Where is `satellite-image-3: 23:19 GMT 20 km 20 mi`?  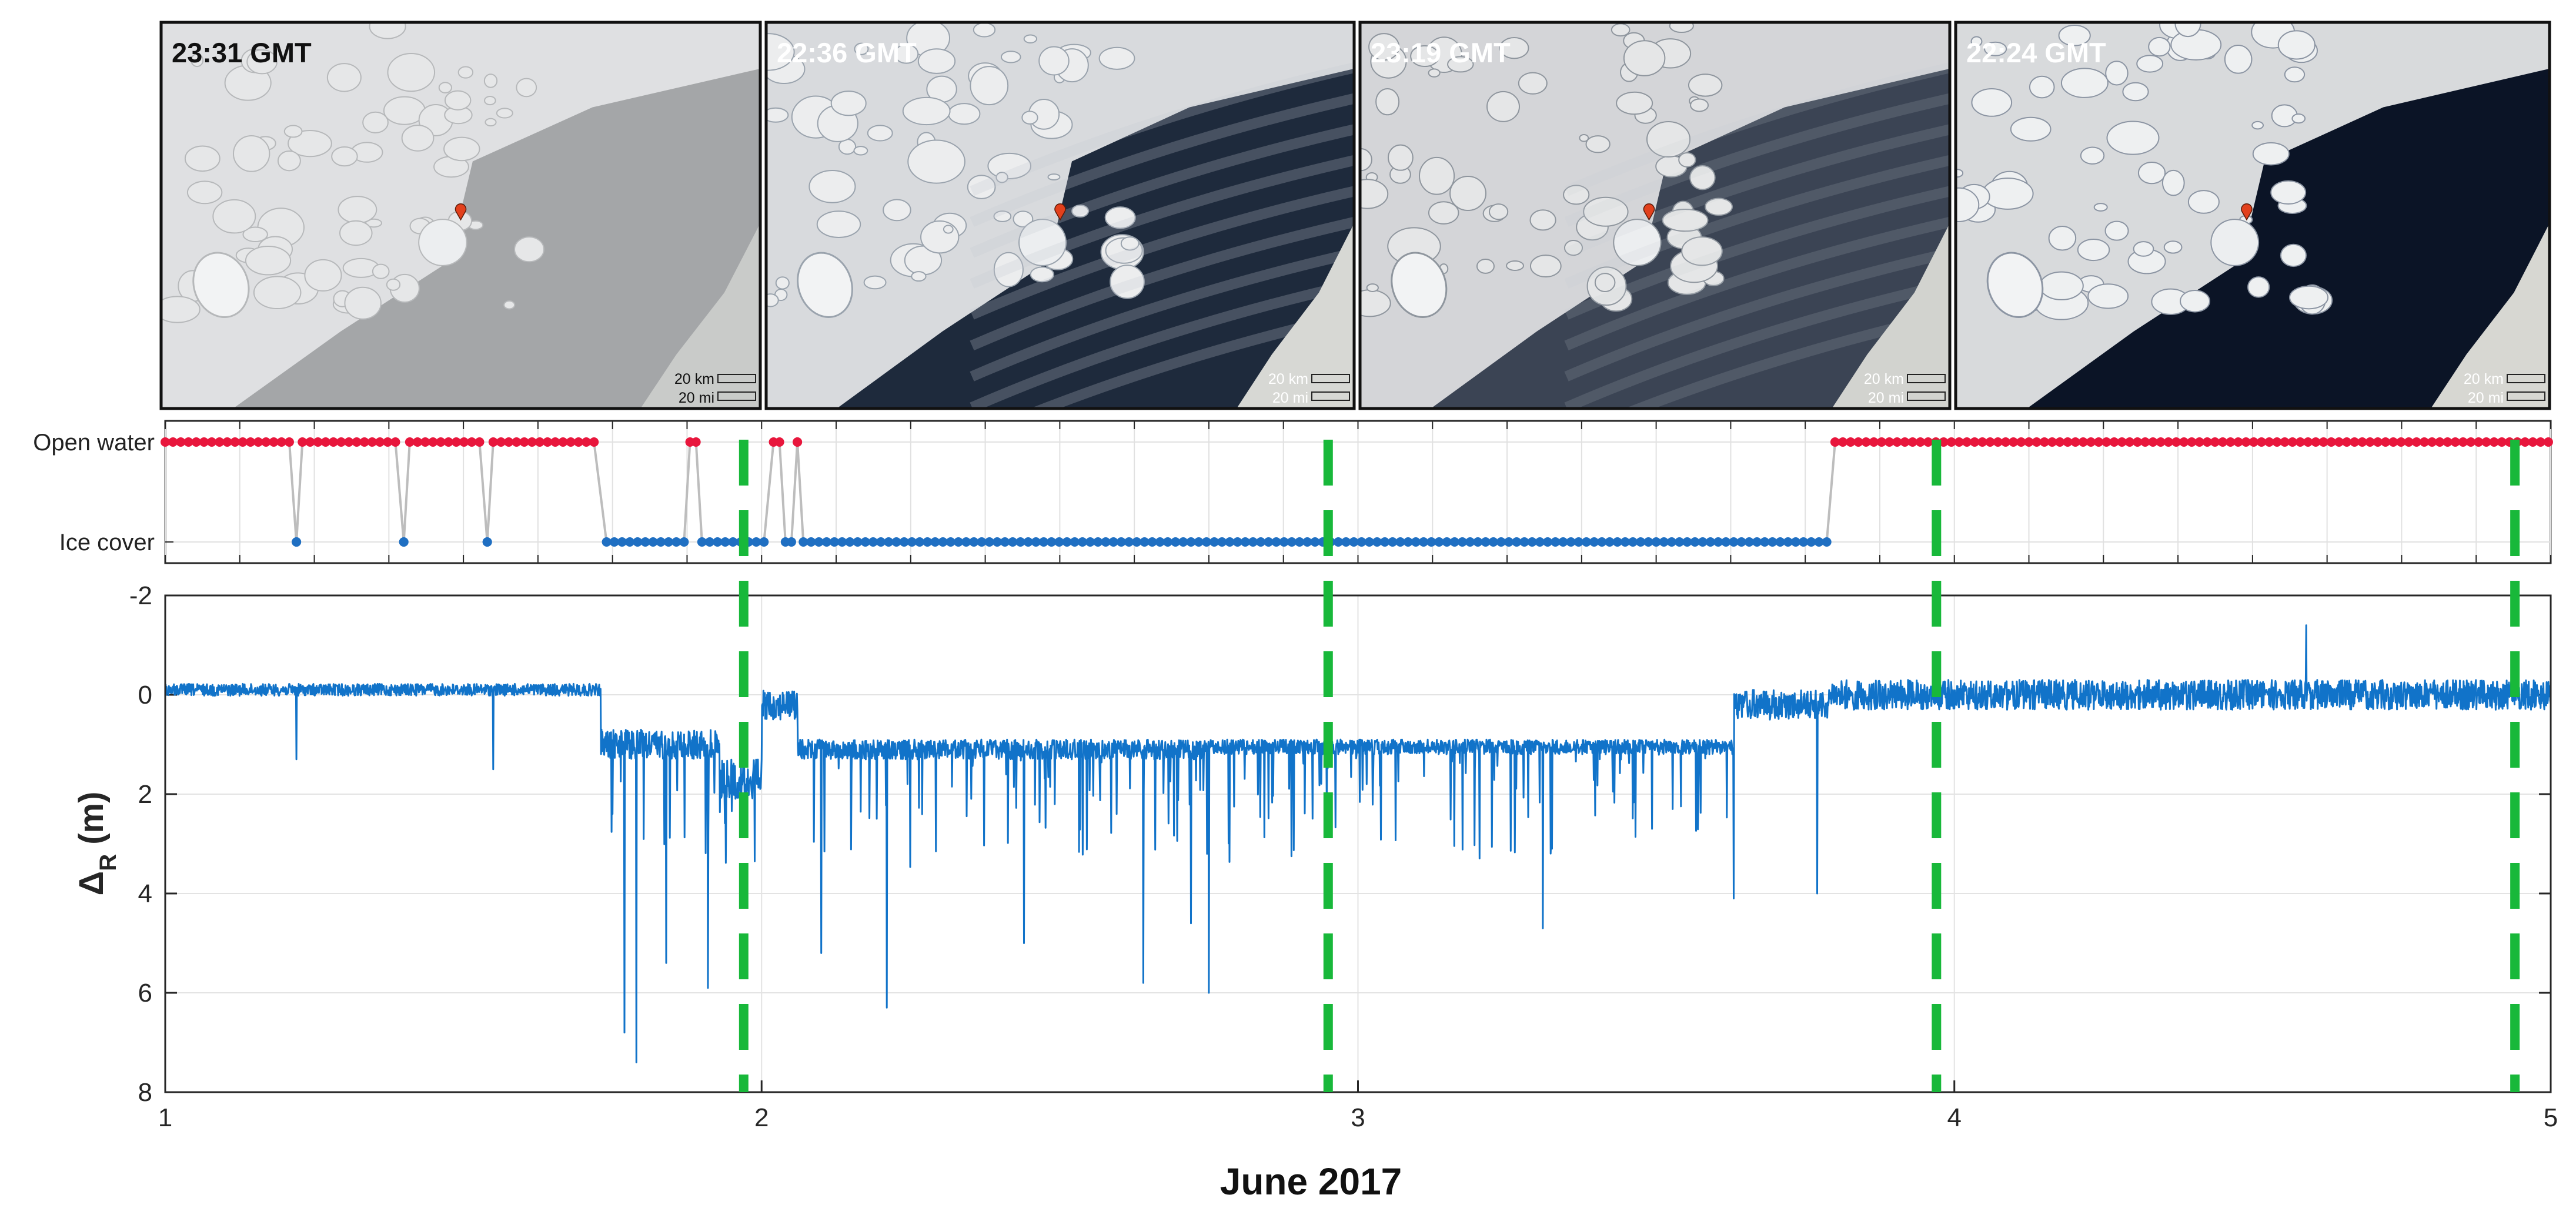 satellite-image-3: 23:19 GMT 20 km 20 mi is located at coordinates (1655, 215).